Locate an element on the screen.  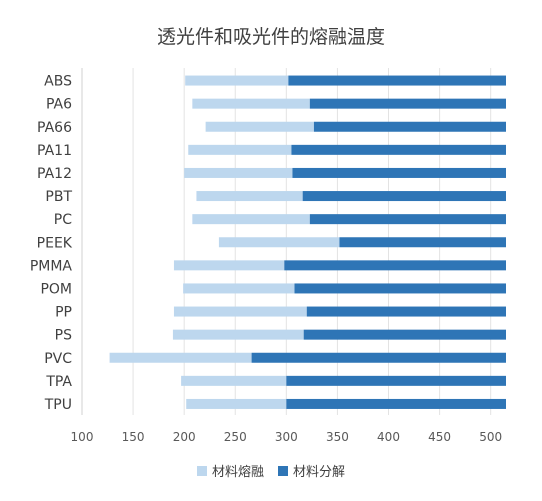
chart-title: 透光件和吸光件的熔融温度 is located at coordinates (270, 37).